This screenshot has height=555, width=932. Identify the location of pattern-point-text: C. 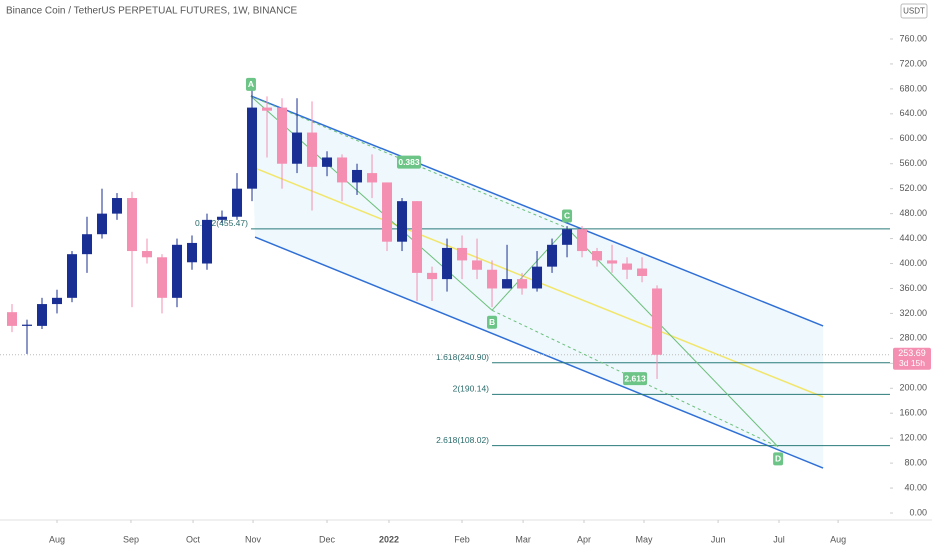
(567, 216).